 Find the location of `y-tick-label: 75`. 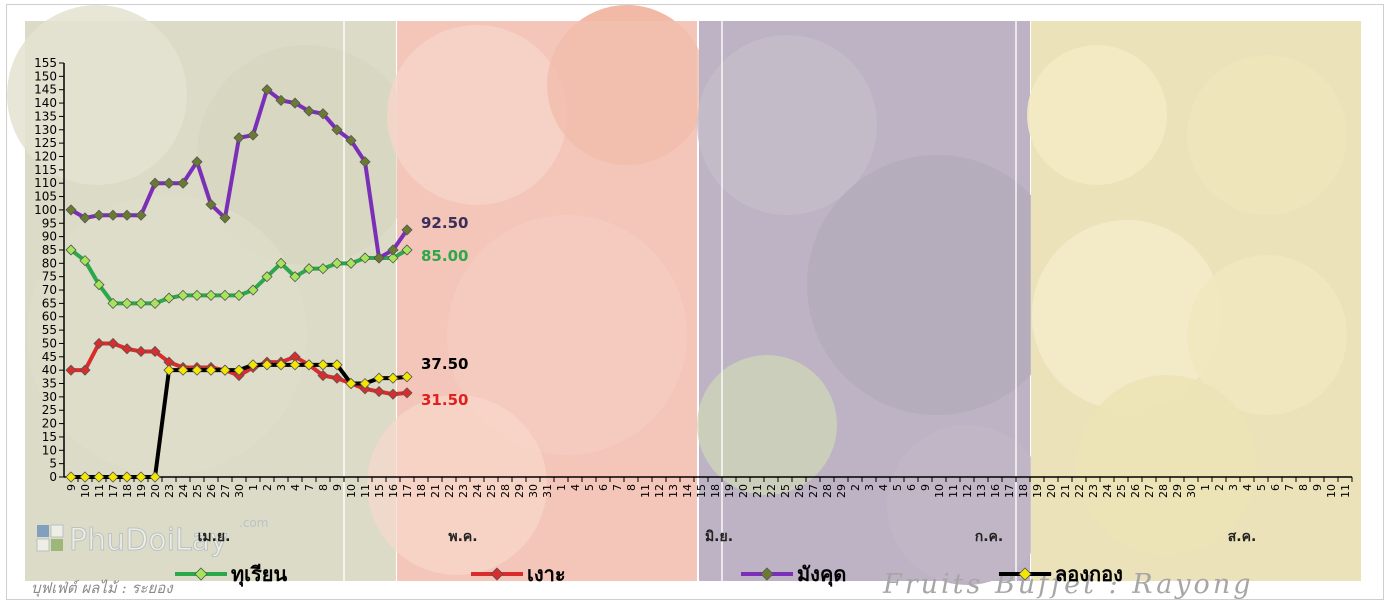

y-tick-label: 75 is located at coordinates (49, 277).